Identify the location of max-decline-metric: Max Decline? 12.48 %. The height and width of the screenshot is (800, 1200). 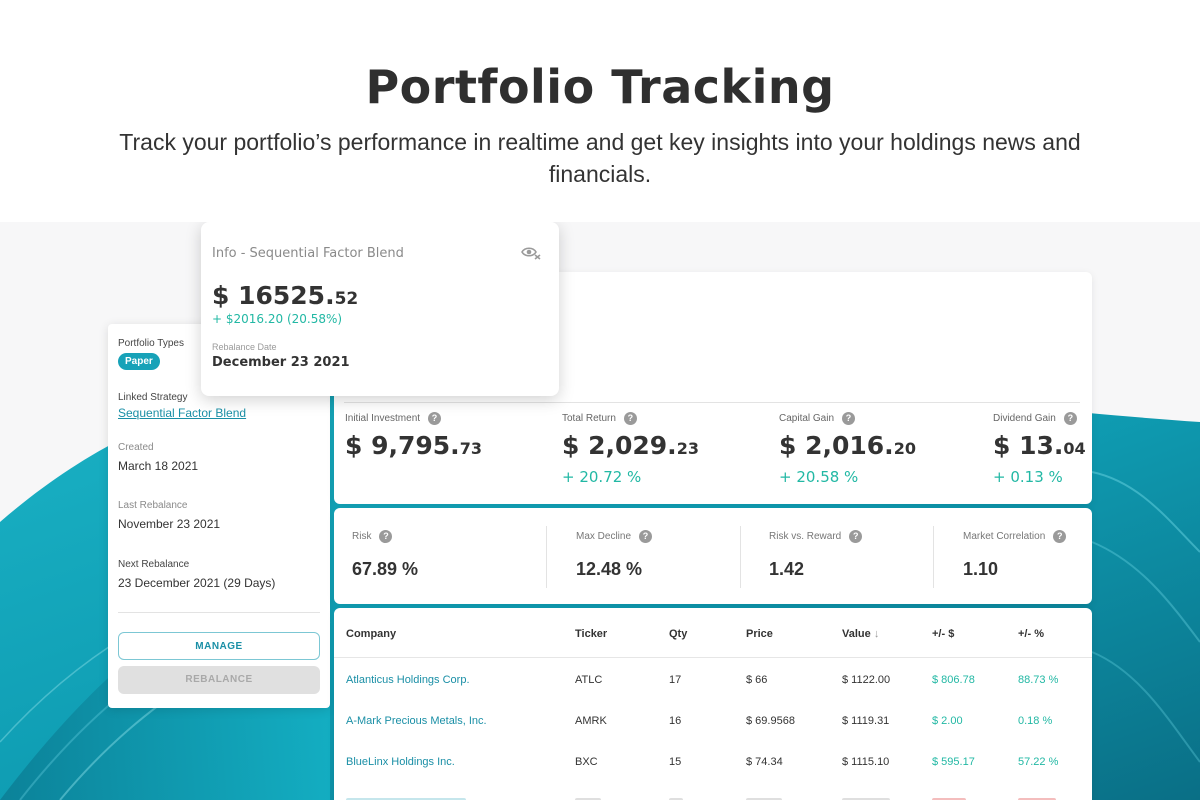
(614, 555).